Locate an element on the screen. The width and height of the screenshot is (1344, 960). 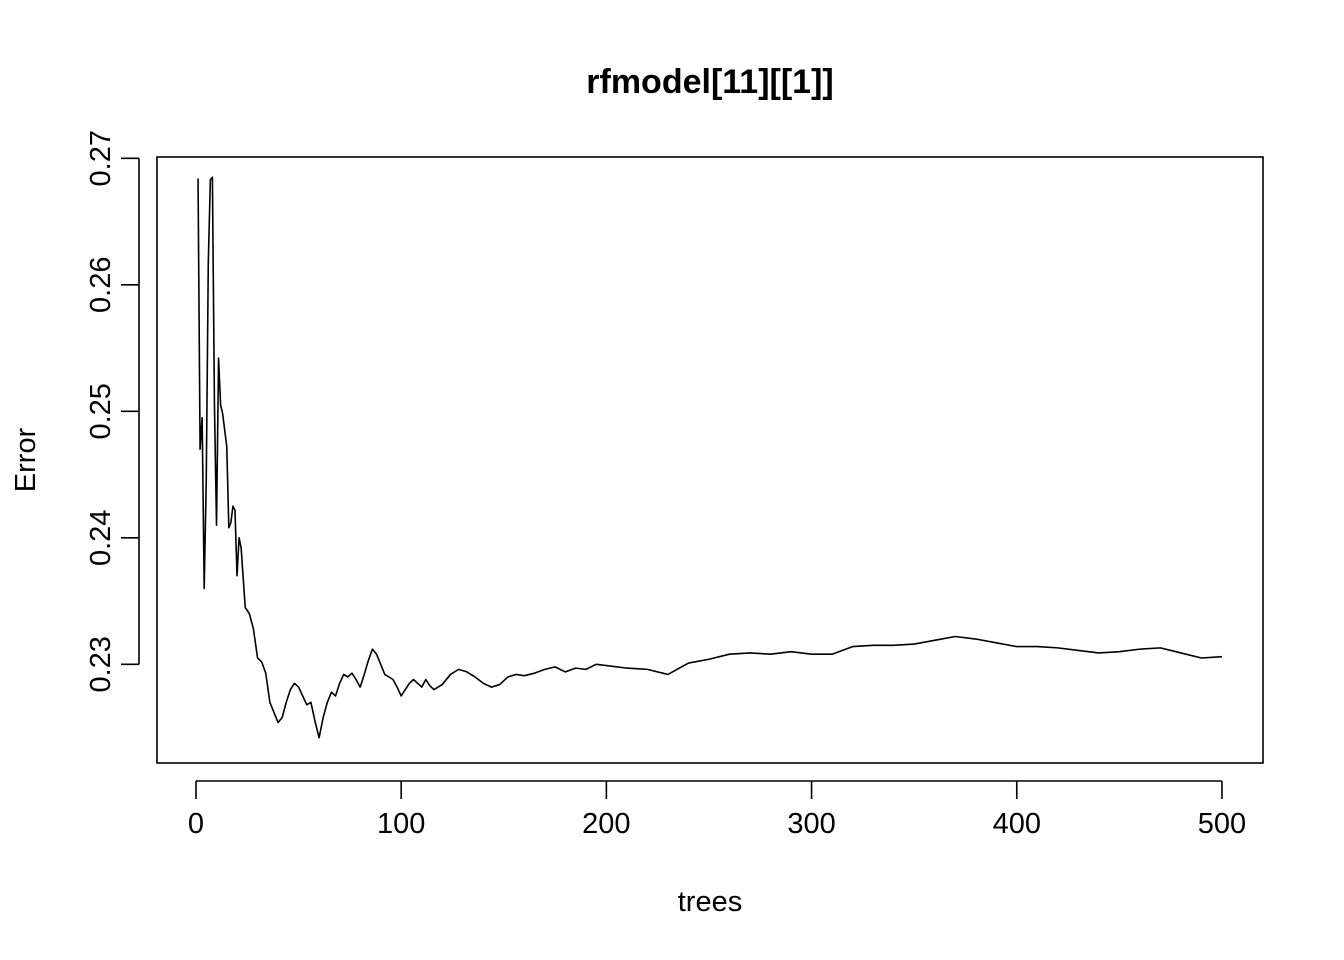
x-tick-label: 0 is located at coordinates (196, 824).